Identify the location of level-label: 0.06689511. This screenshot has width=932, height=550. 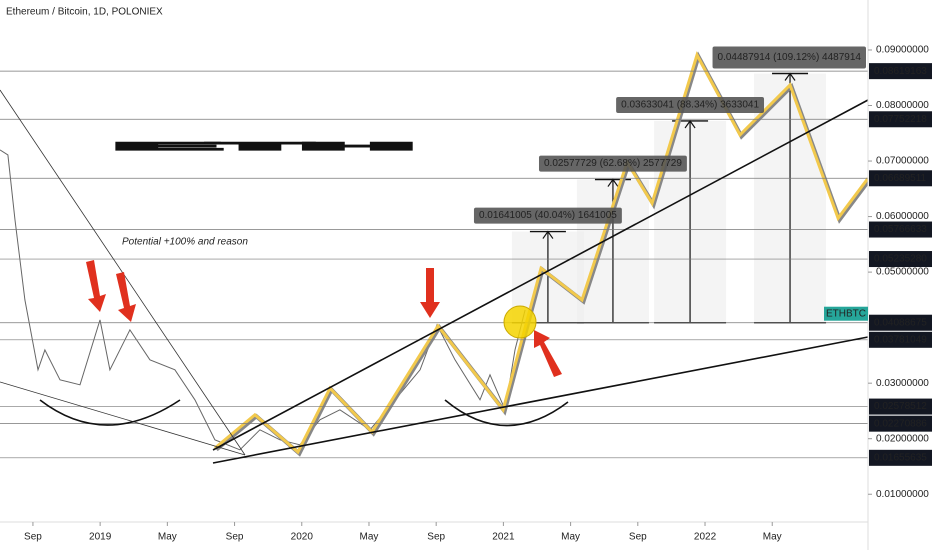
(900, 178).